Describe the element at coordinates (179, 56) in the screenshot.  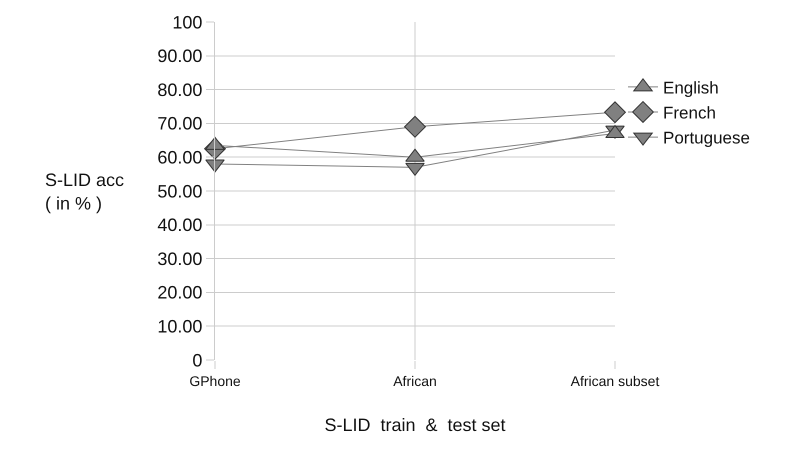
I see `y-tick-label: 90.00` at that location.